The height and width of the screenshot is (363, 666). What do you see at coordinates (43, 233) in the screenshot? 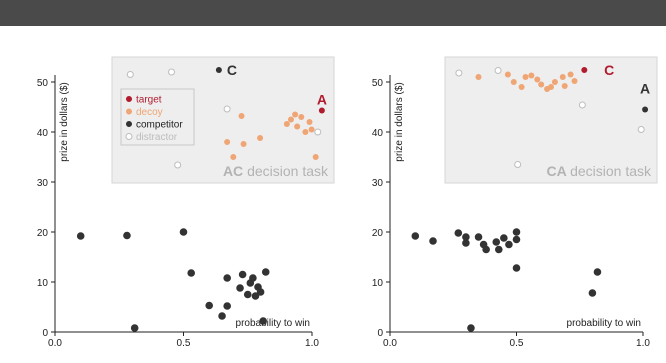
I see `y-tick-label: 20` at bounding box center [43, 233].